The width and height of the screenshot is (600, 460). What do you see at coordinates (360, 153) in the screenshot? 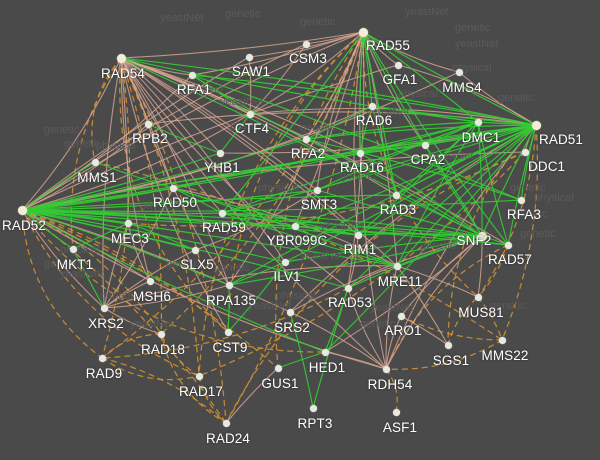
I see `graph-node-rad16` at bounding box center [360, 153].